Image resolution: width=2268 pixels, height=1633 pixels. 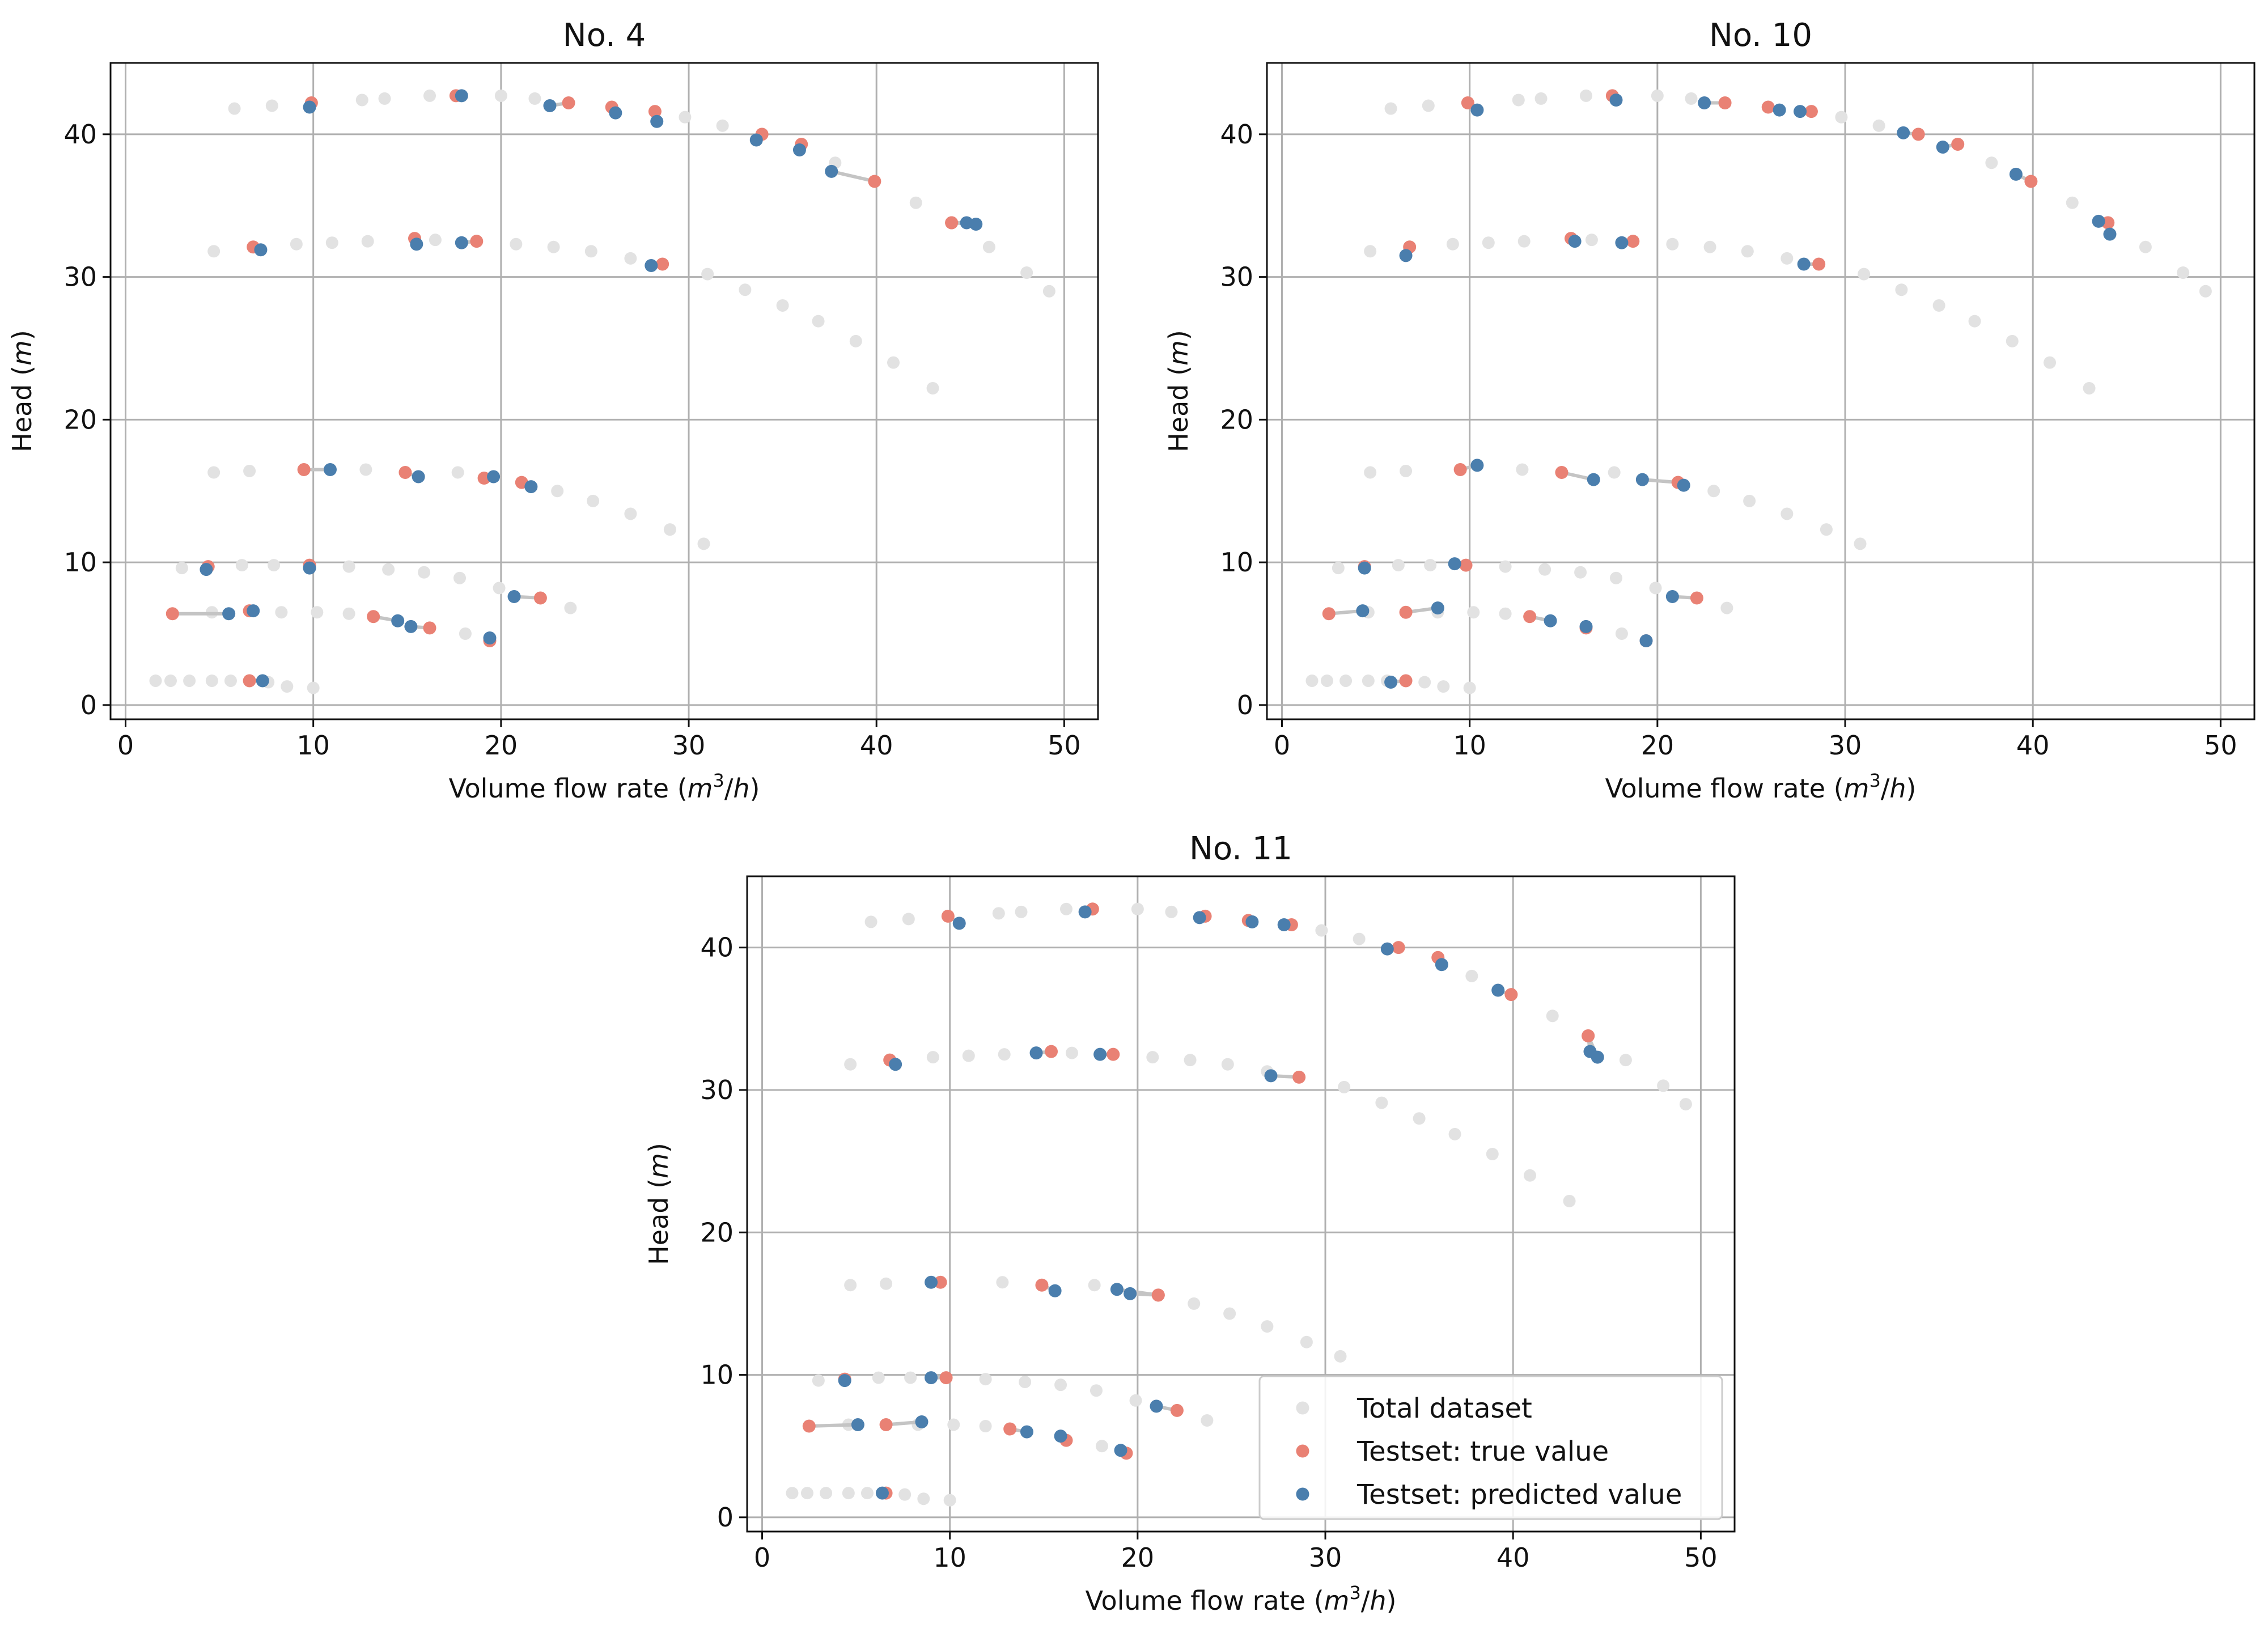 What do you see at coordinates (1236, 562) in the screenshot?
I see `y-tick-label: 10` at bounding box center [1236, 562].